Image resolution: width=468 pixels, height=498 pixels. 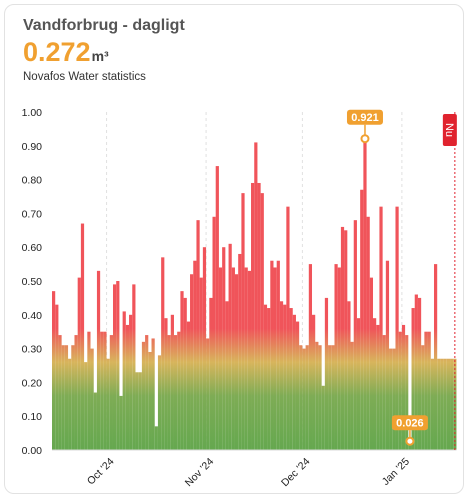 What do you see at coordinates (32, 350) in the screenshot?
I see `y-tick-label: 0.30` at bounding box center [32, 350].